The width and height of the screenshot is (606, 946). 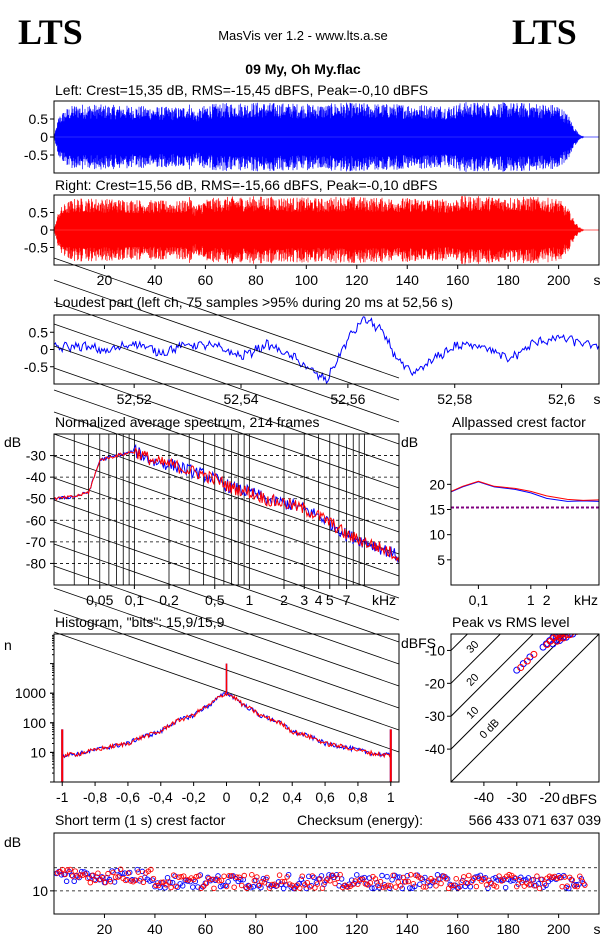 What do you see at coordinates (36, 520) in the screenshot?
I see `spectrum-ytick-label-3: -60` at bounding box center [36, 520].